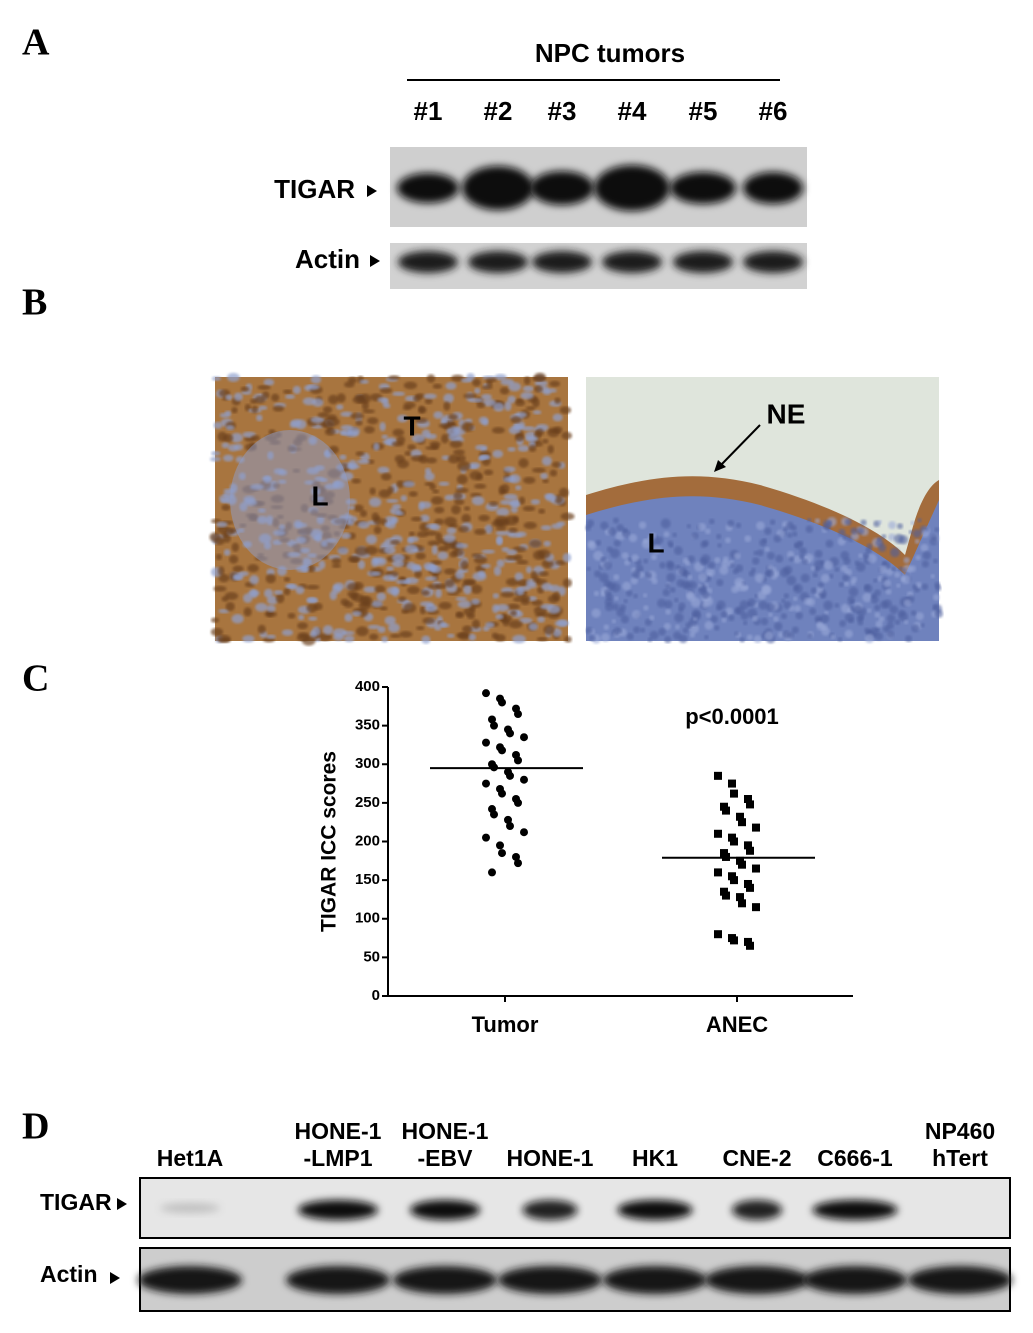 Image resolution: width=1033 pixels, height=1333 pixels. What do you see at coordinates (610, 53) in the screenshot?
I see `group-header: NPC tumors` at bounding box center [610, 53].